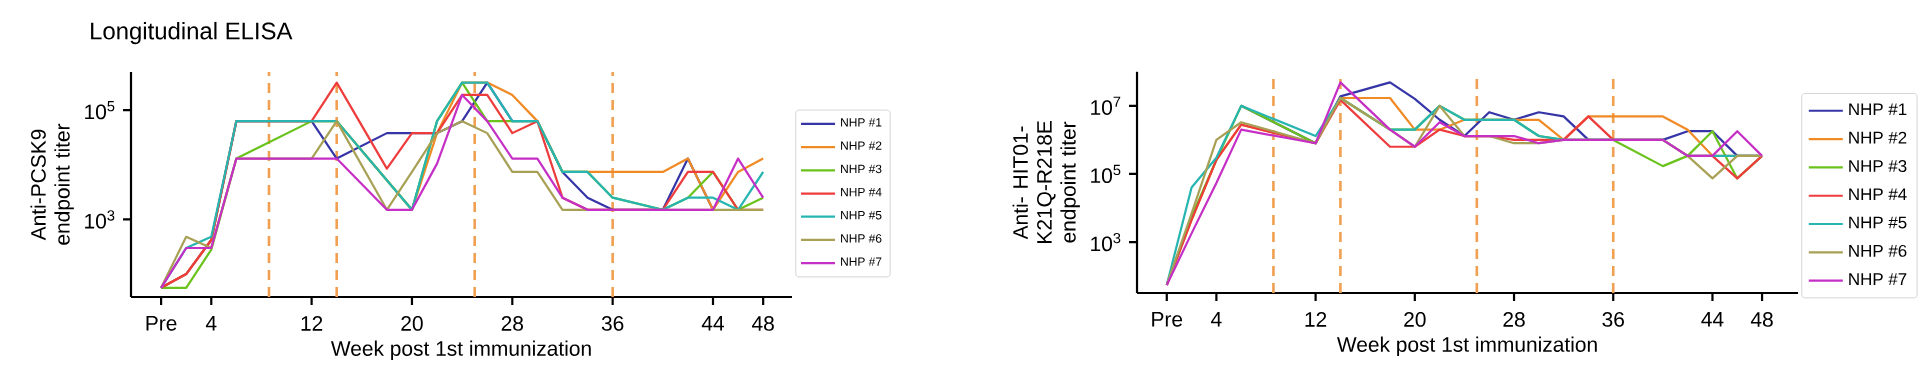 Image resolution: width=1920 pixels, height=387 pixels. I want to click on chart-title: Longitudinal ELISA, so click(192, 33).